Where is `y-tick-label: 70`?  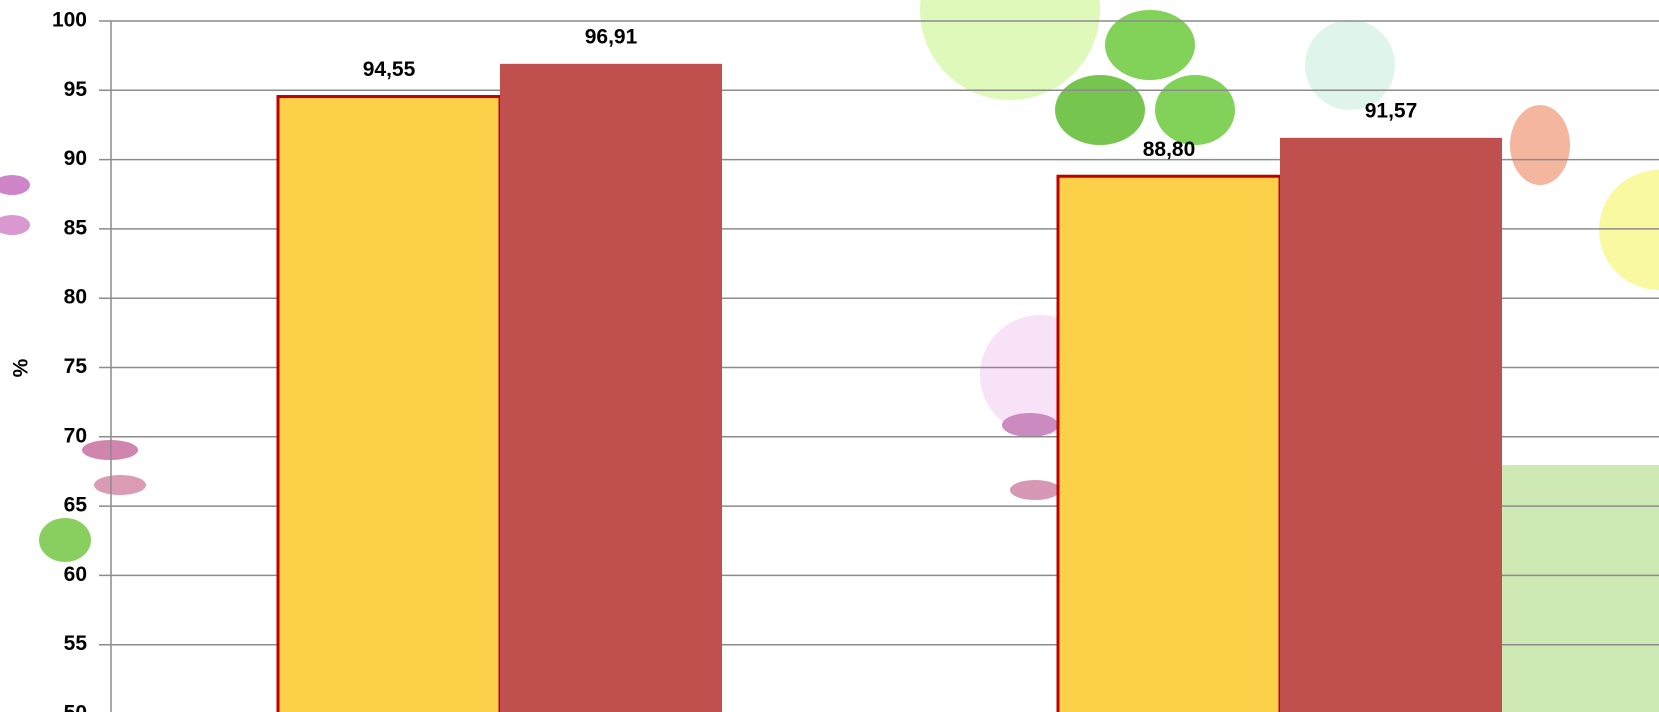
y-tick-label: 70 is located at coordinates (75, 435).